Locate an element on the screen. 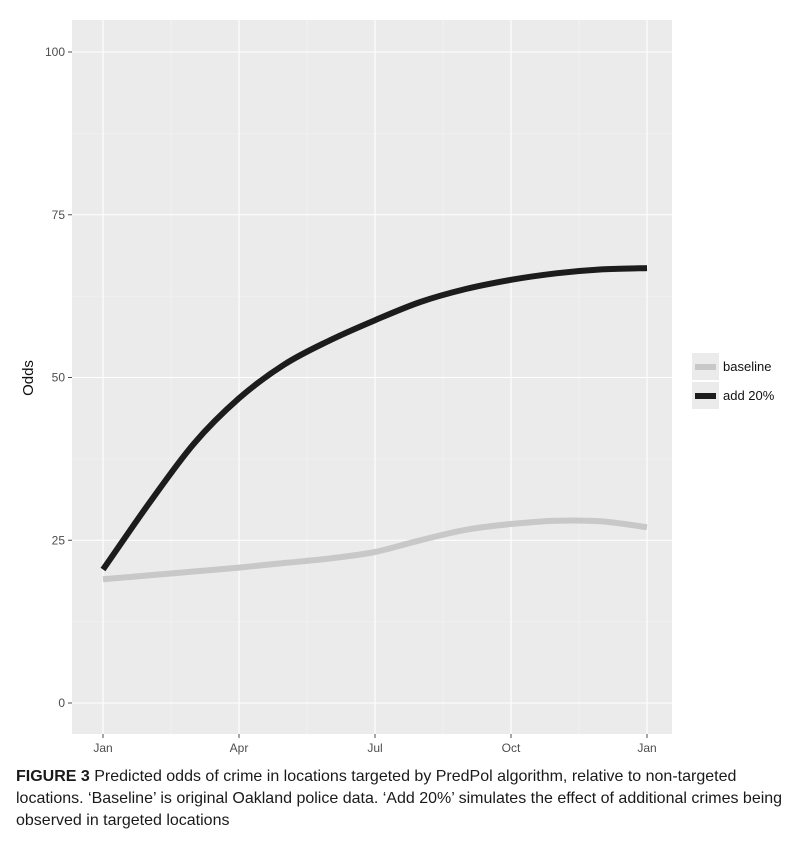 This screenshot has width=798, height=842. y-tick-label: 25 is located at coordinates (59, 540).